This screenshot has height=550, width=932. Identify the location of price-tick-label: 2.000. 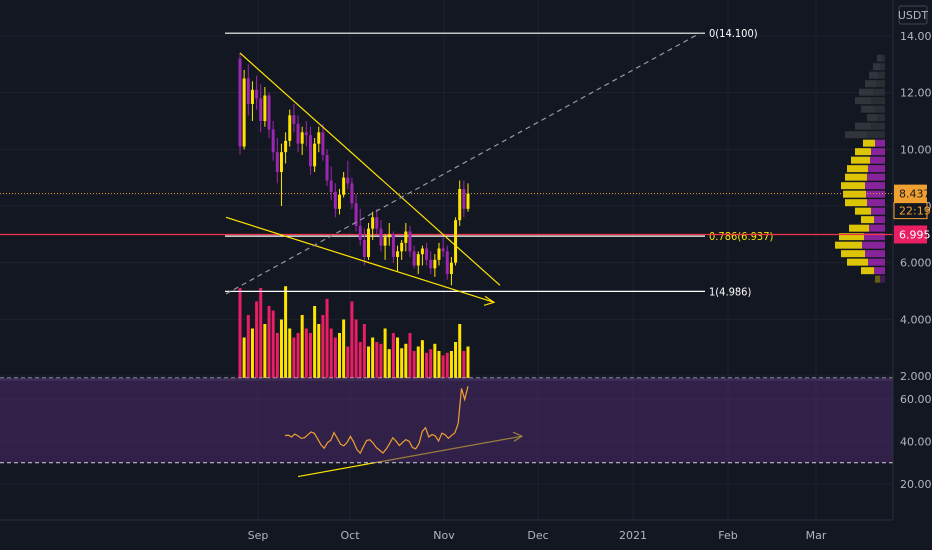
(916, 376).